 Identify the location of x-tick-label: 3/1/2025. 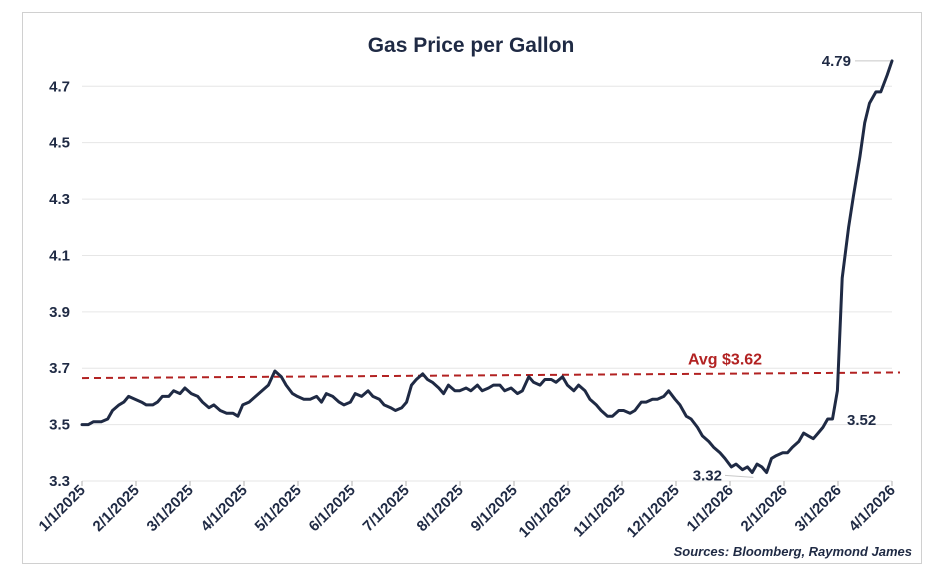
(170, 508).